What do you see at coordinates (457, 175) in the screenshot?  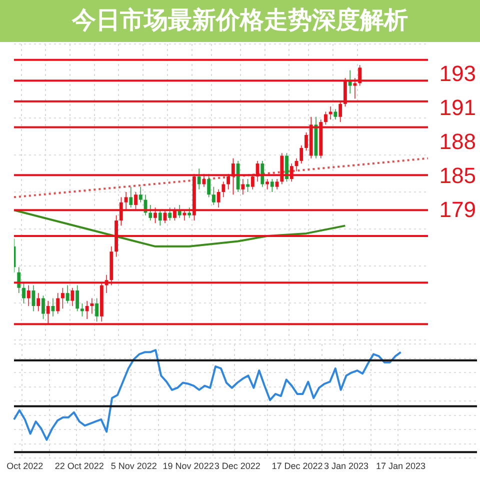 I see `text: 185` at bounding box center [457, 175].